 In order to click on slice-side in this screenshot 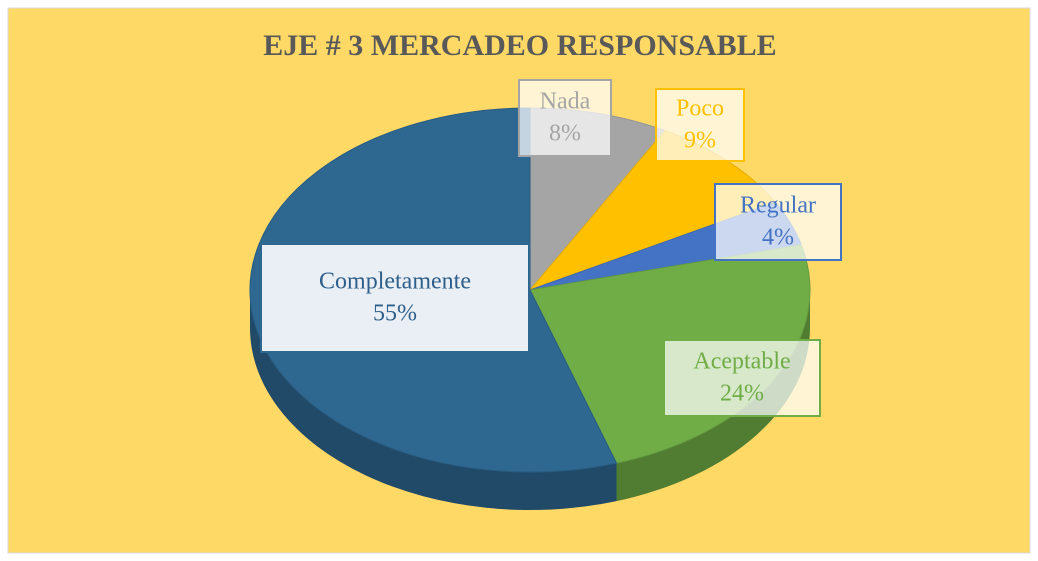, I will do `click(433, 400)`.